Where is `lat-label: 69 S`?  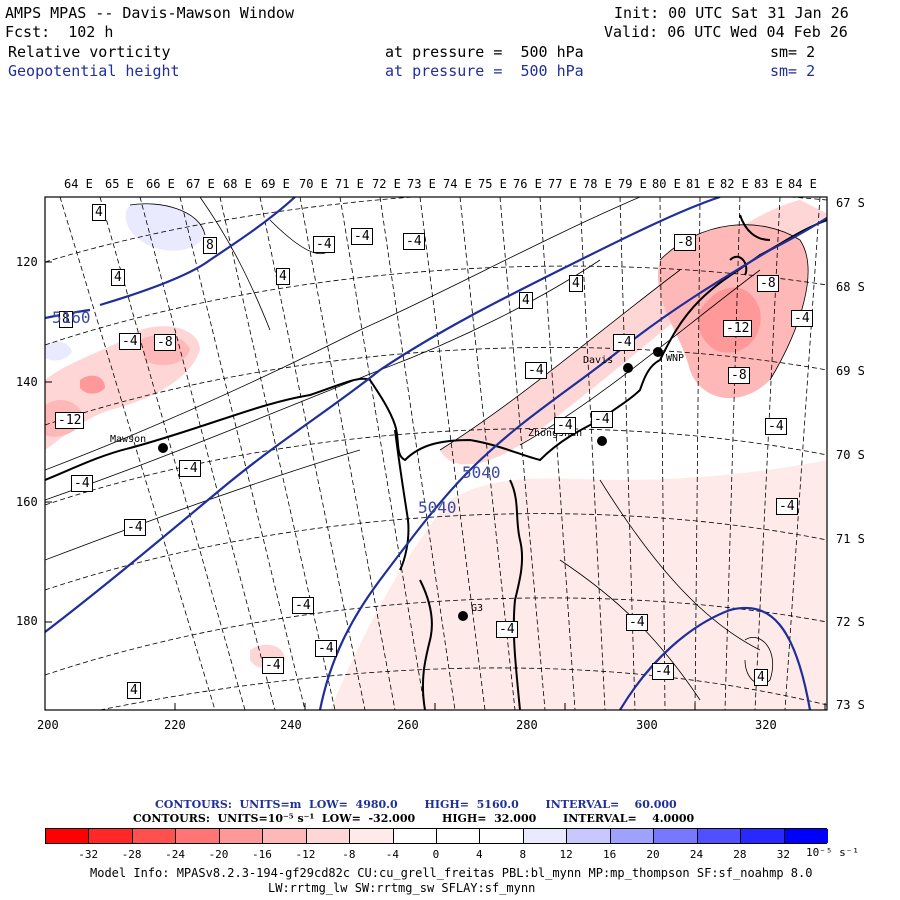
lat-label: 69 S is located at coordinates (850, 371).